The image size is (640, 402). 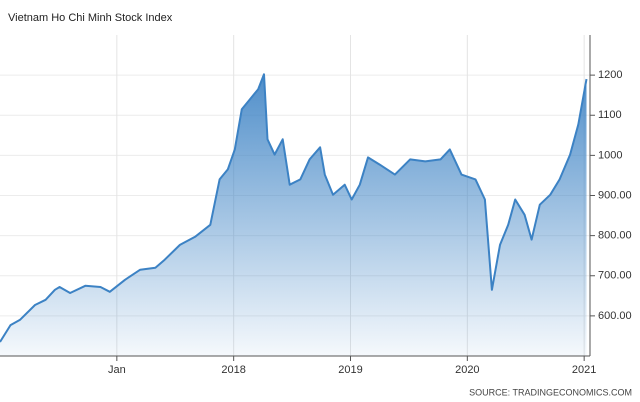 What do you see at coordinates (610, 155) in the screenshot?
I see `y-tick-label: 1000` at bounding box center [610, 155].